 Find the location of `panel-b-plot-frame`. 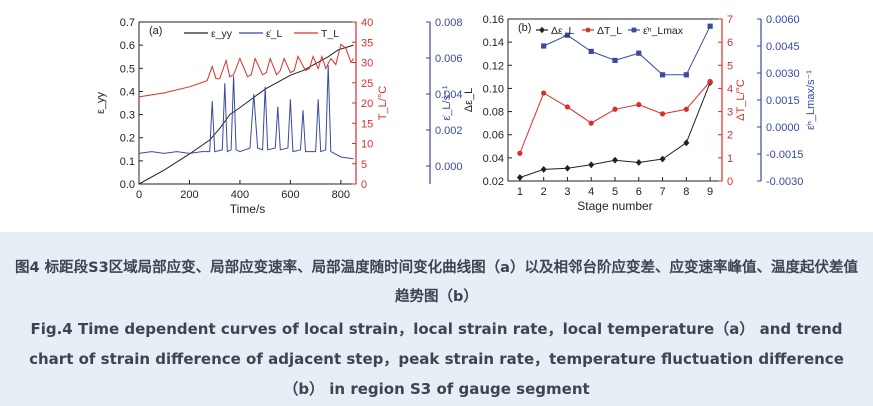

panel-b-plot-frame is located at coordinates (615, 100).